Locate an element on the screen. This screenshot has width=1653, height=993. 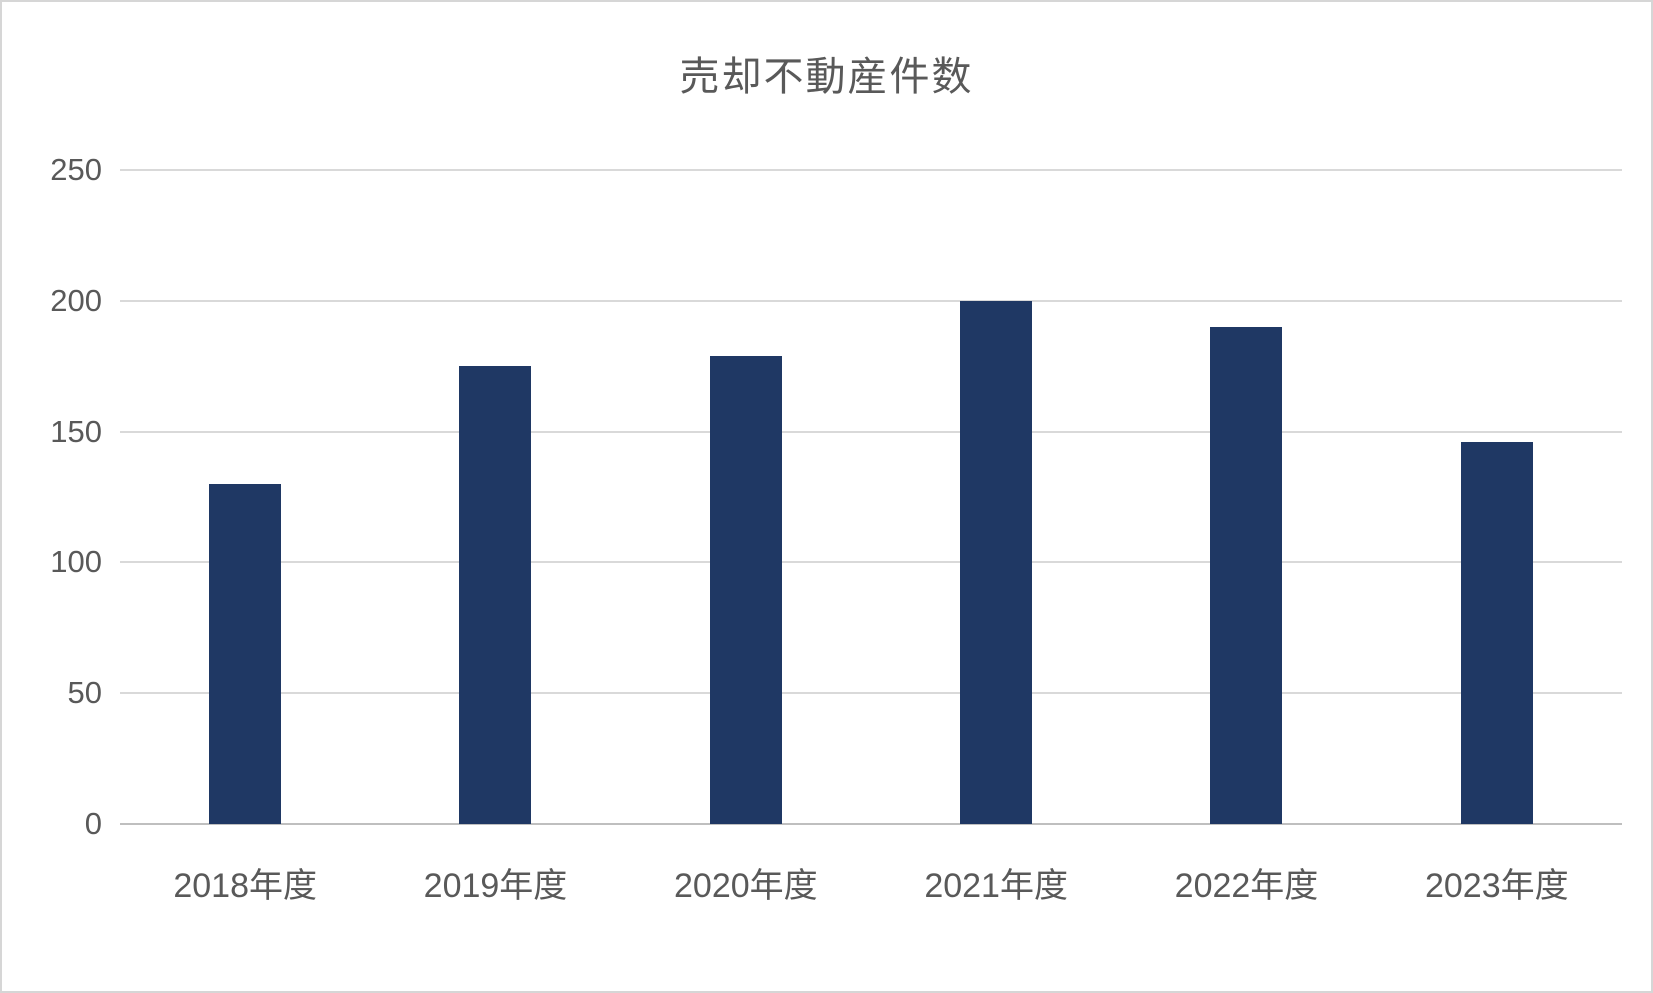
y-axis: 0 50 100 150 200 250 is located at coordinates (62, 496).